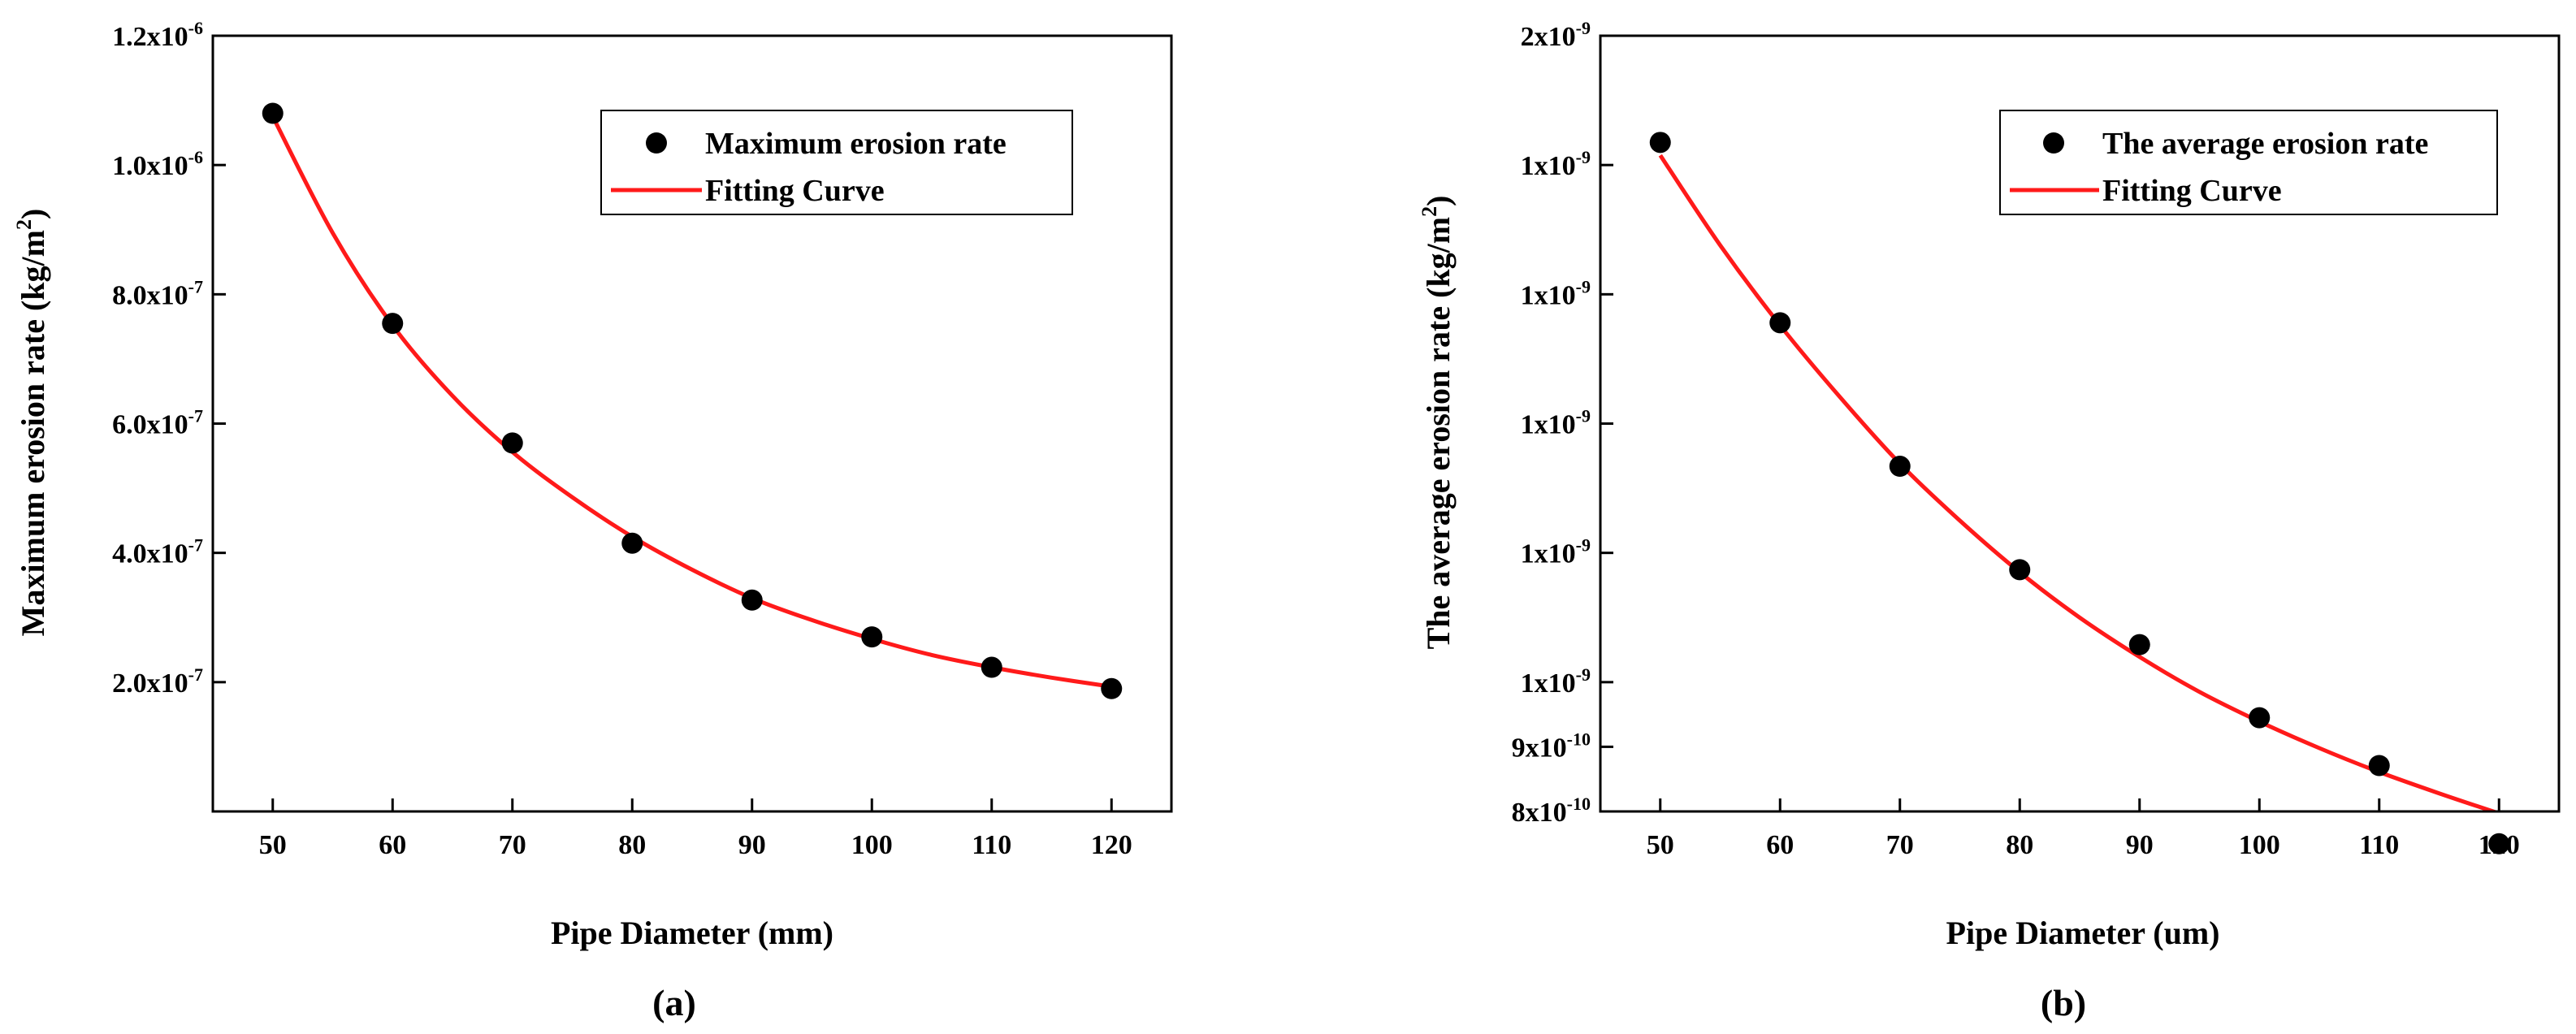 Image resolution: width=2576 pixels, height=1034 pixels. I want to click on y-axis-title-b: The average erosion rate (kg/m2), so click(1437, 423).